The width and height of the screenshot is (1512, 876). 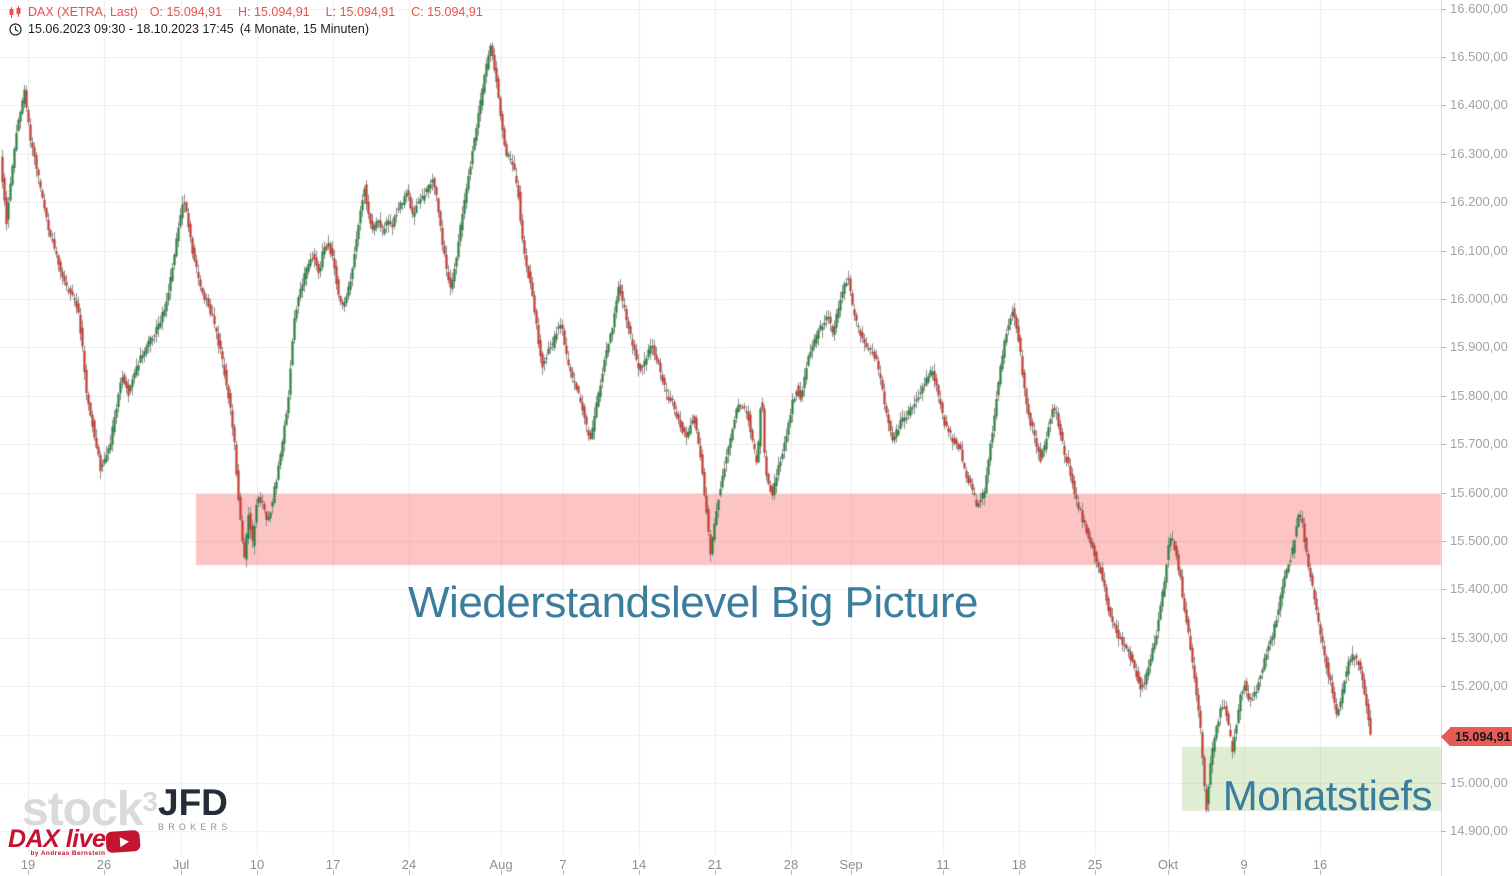 What do you see at coordinates (123, 841) in the screenshot?
I see `youtube-play-icon` at bounding box center [123, 841].